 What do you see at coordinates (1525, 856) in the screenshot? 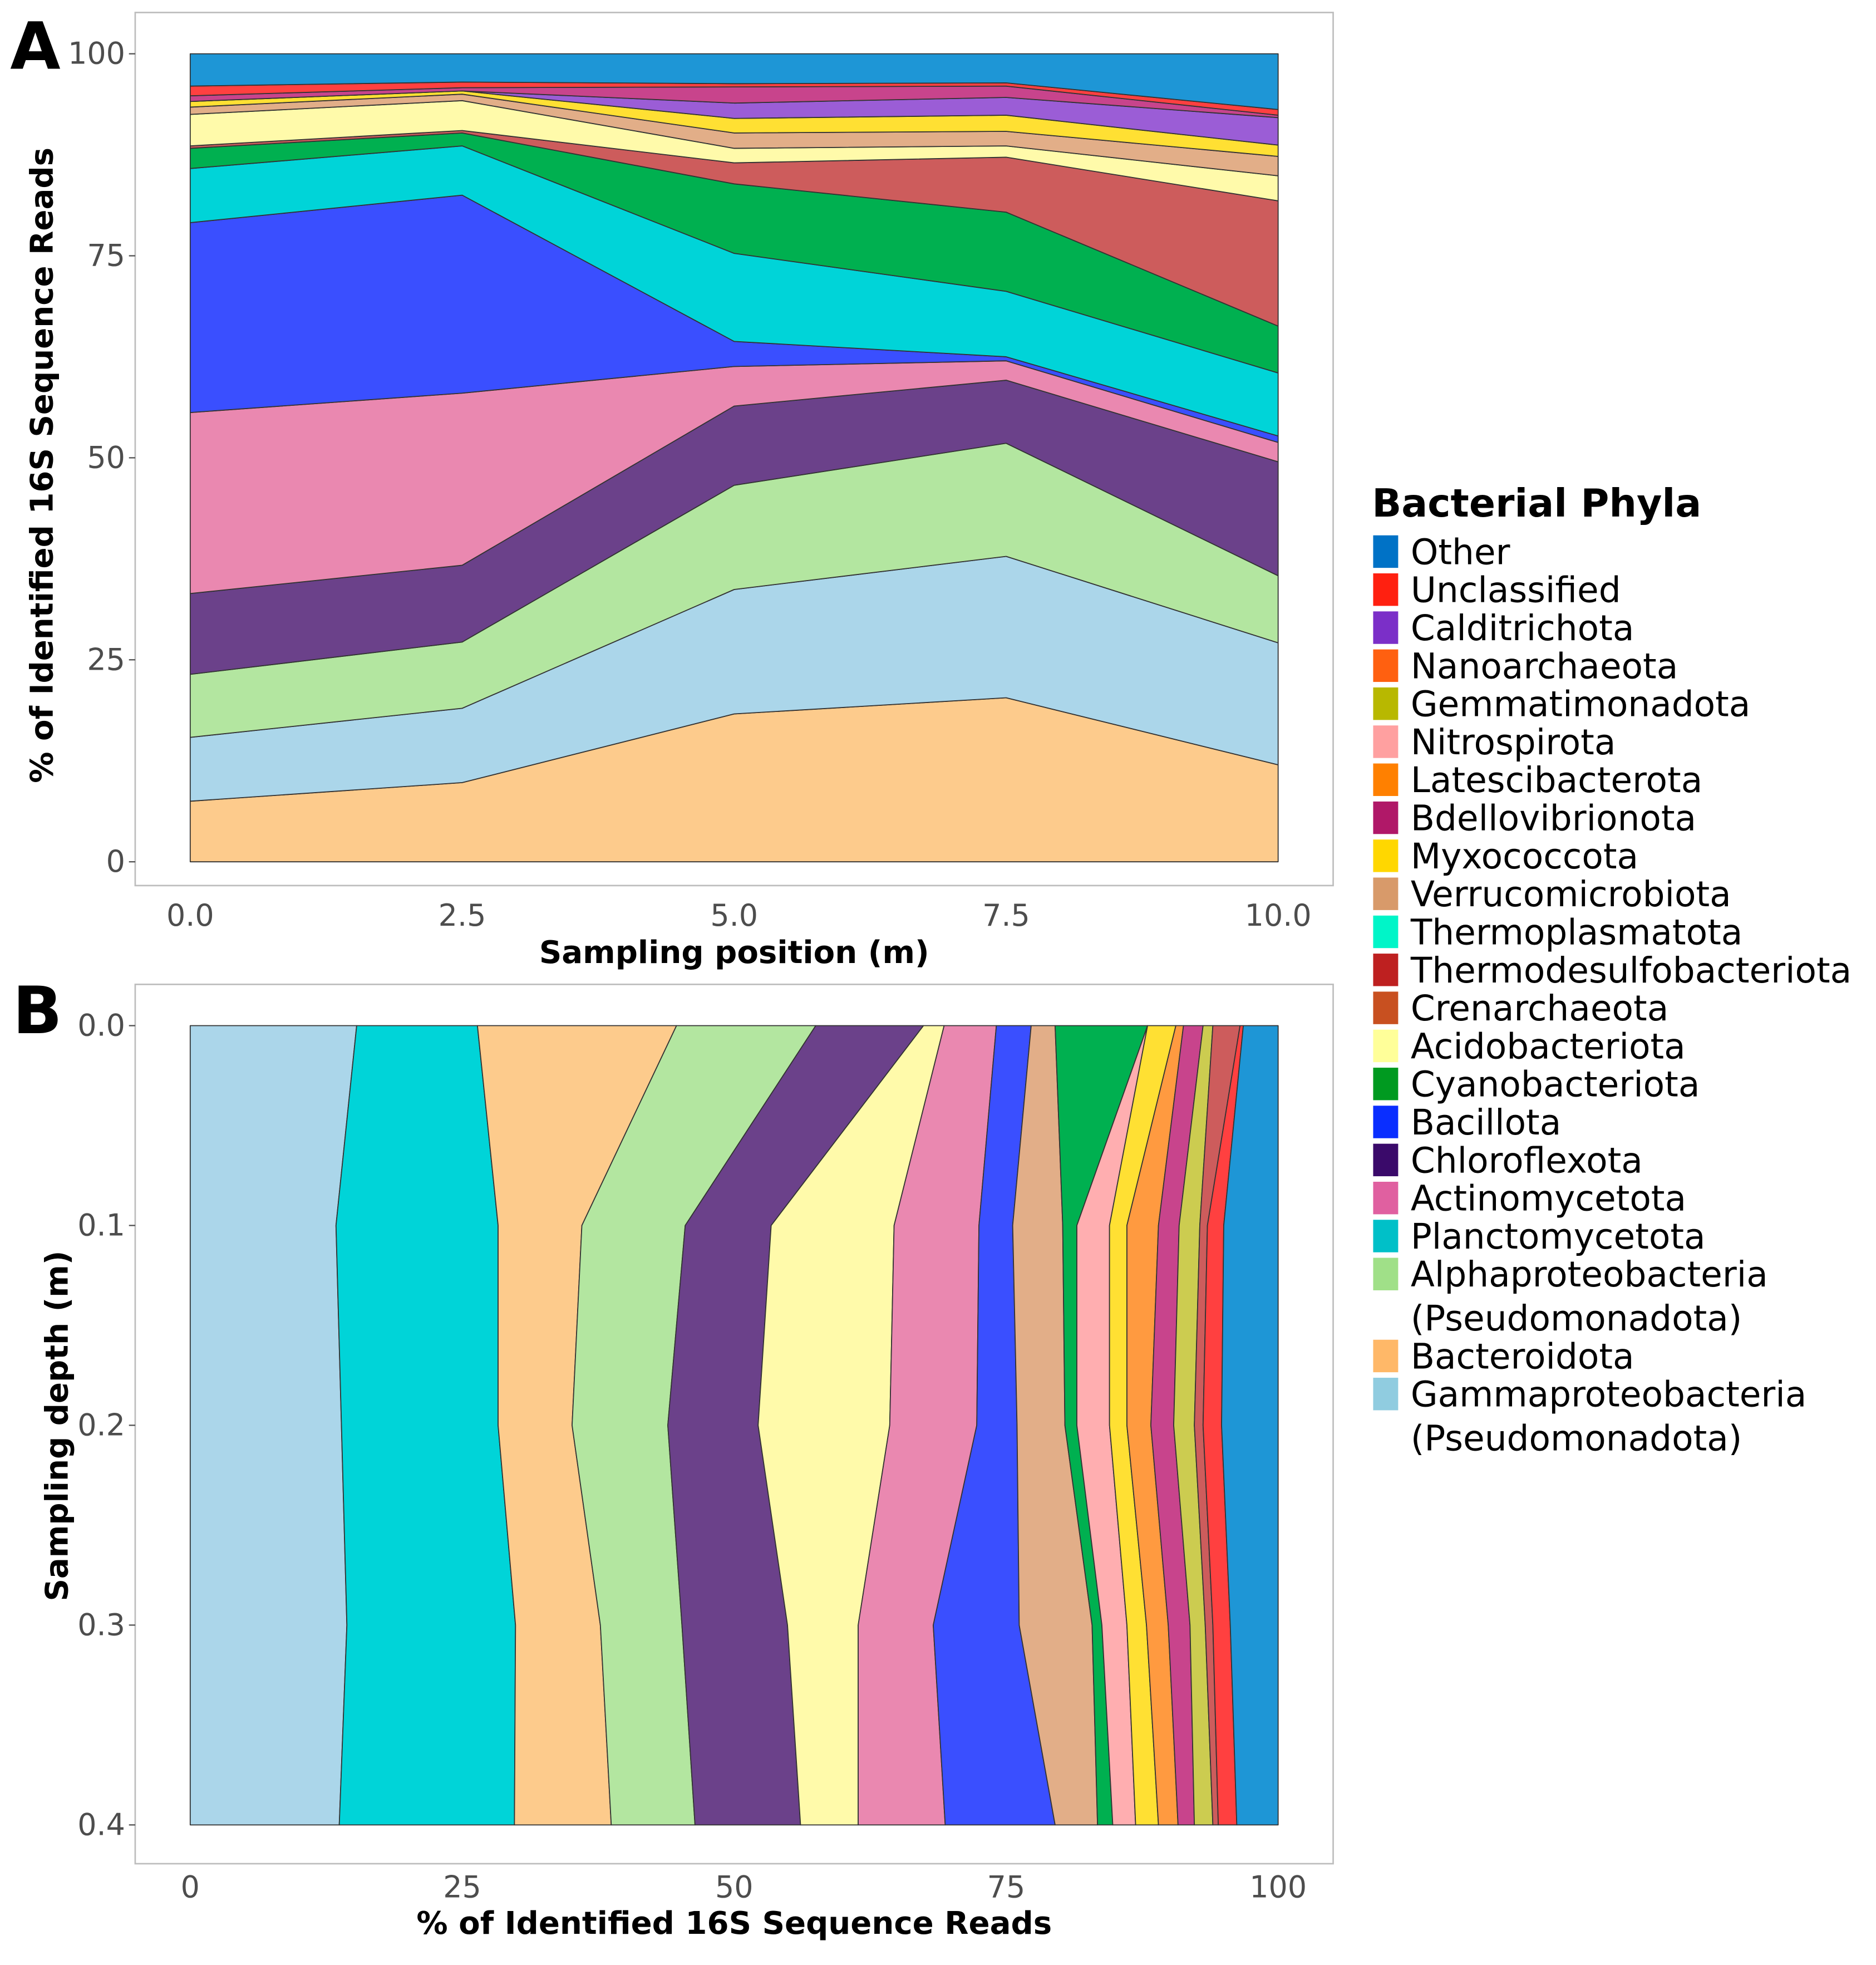
I see `legend-label: Myxococcota` at bounding box center [1525, 856].